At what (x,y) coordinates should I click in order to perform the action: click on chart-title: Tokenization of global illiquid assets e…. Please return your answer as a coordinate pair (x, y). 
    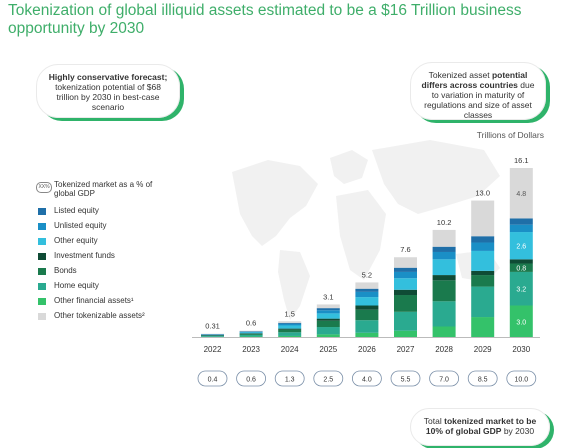
    Looking at the image, I should click on (265, 19).